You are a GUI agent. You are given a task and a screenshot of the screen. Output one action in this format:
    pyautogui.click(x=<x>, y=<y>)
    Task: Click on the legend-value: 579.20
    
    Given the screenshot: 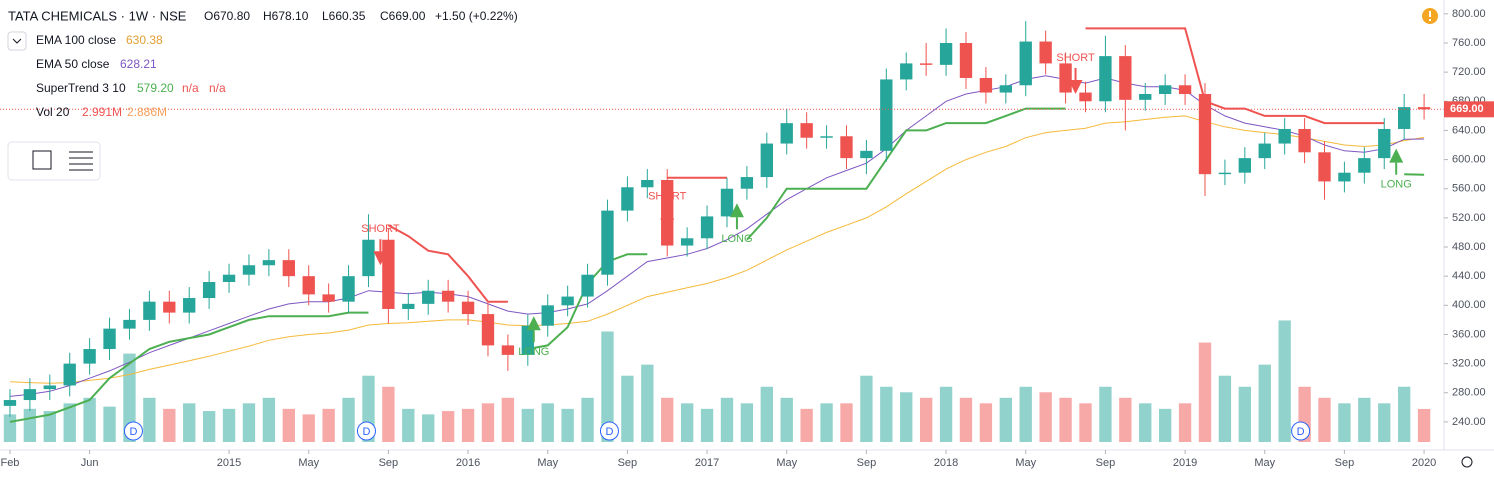 What is the action you would take?
    pyautogui.click(x=155, y=88)
    